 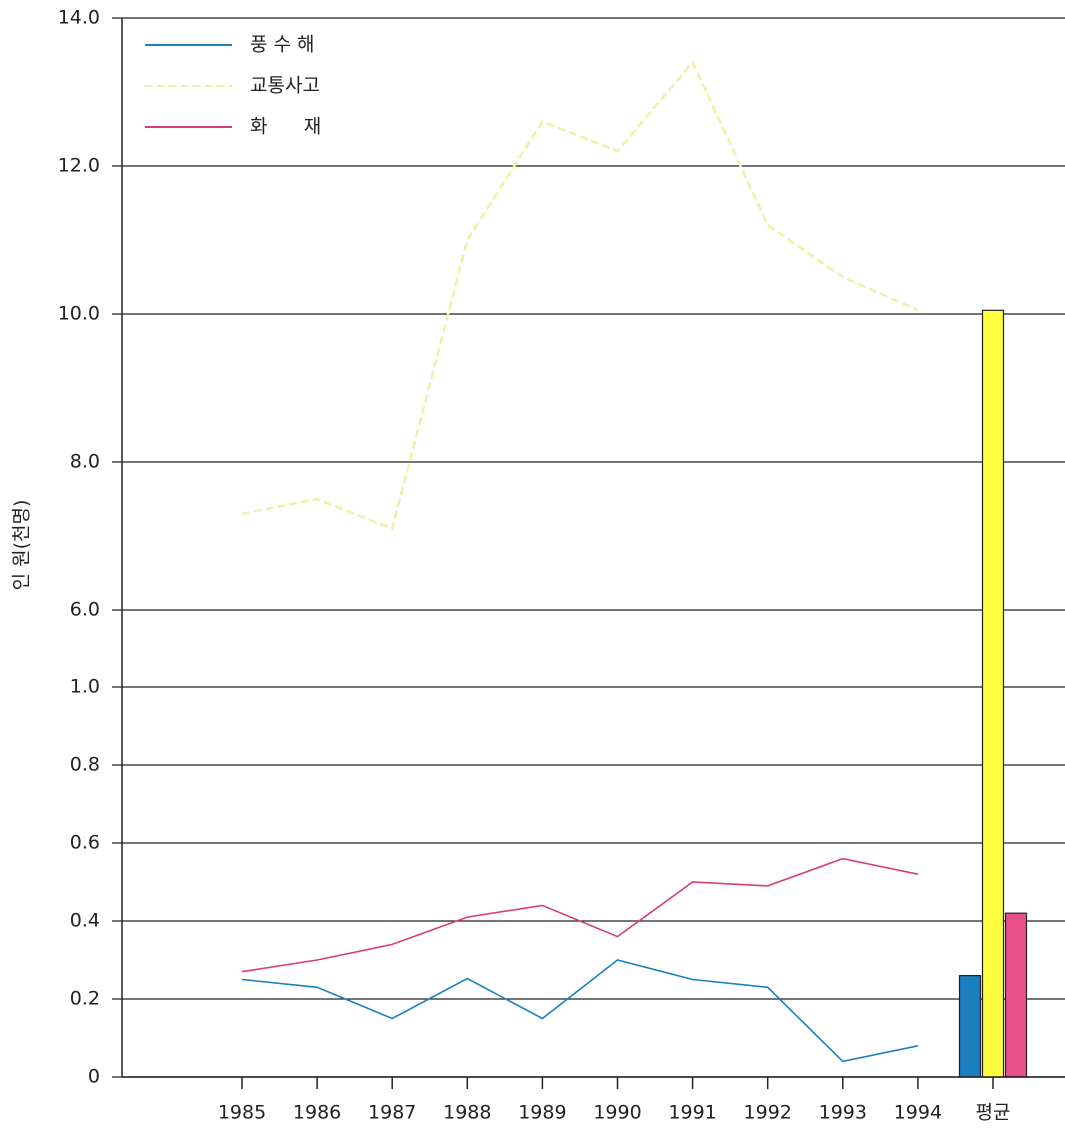 What do you see at coordinates (94, 1077) in the screenshot?
I see `y-tick-label: 0` at bounding box center [94, 1077].